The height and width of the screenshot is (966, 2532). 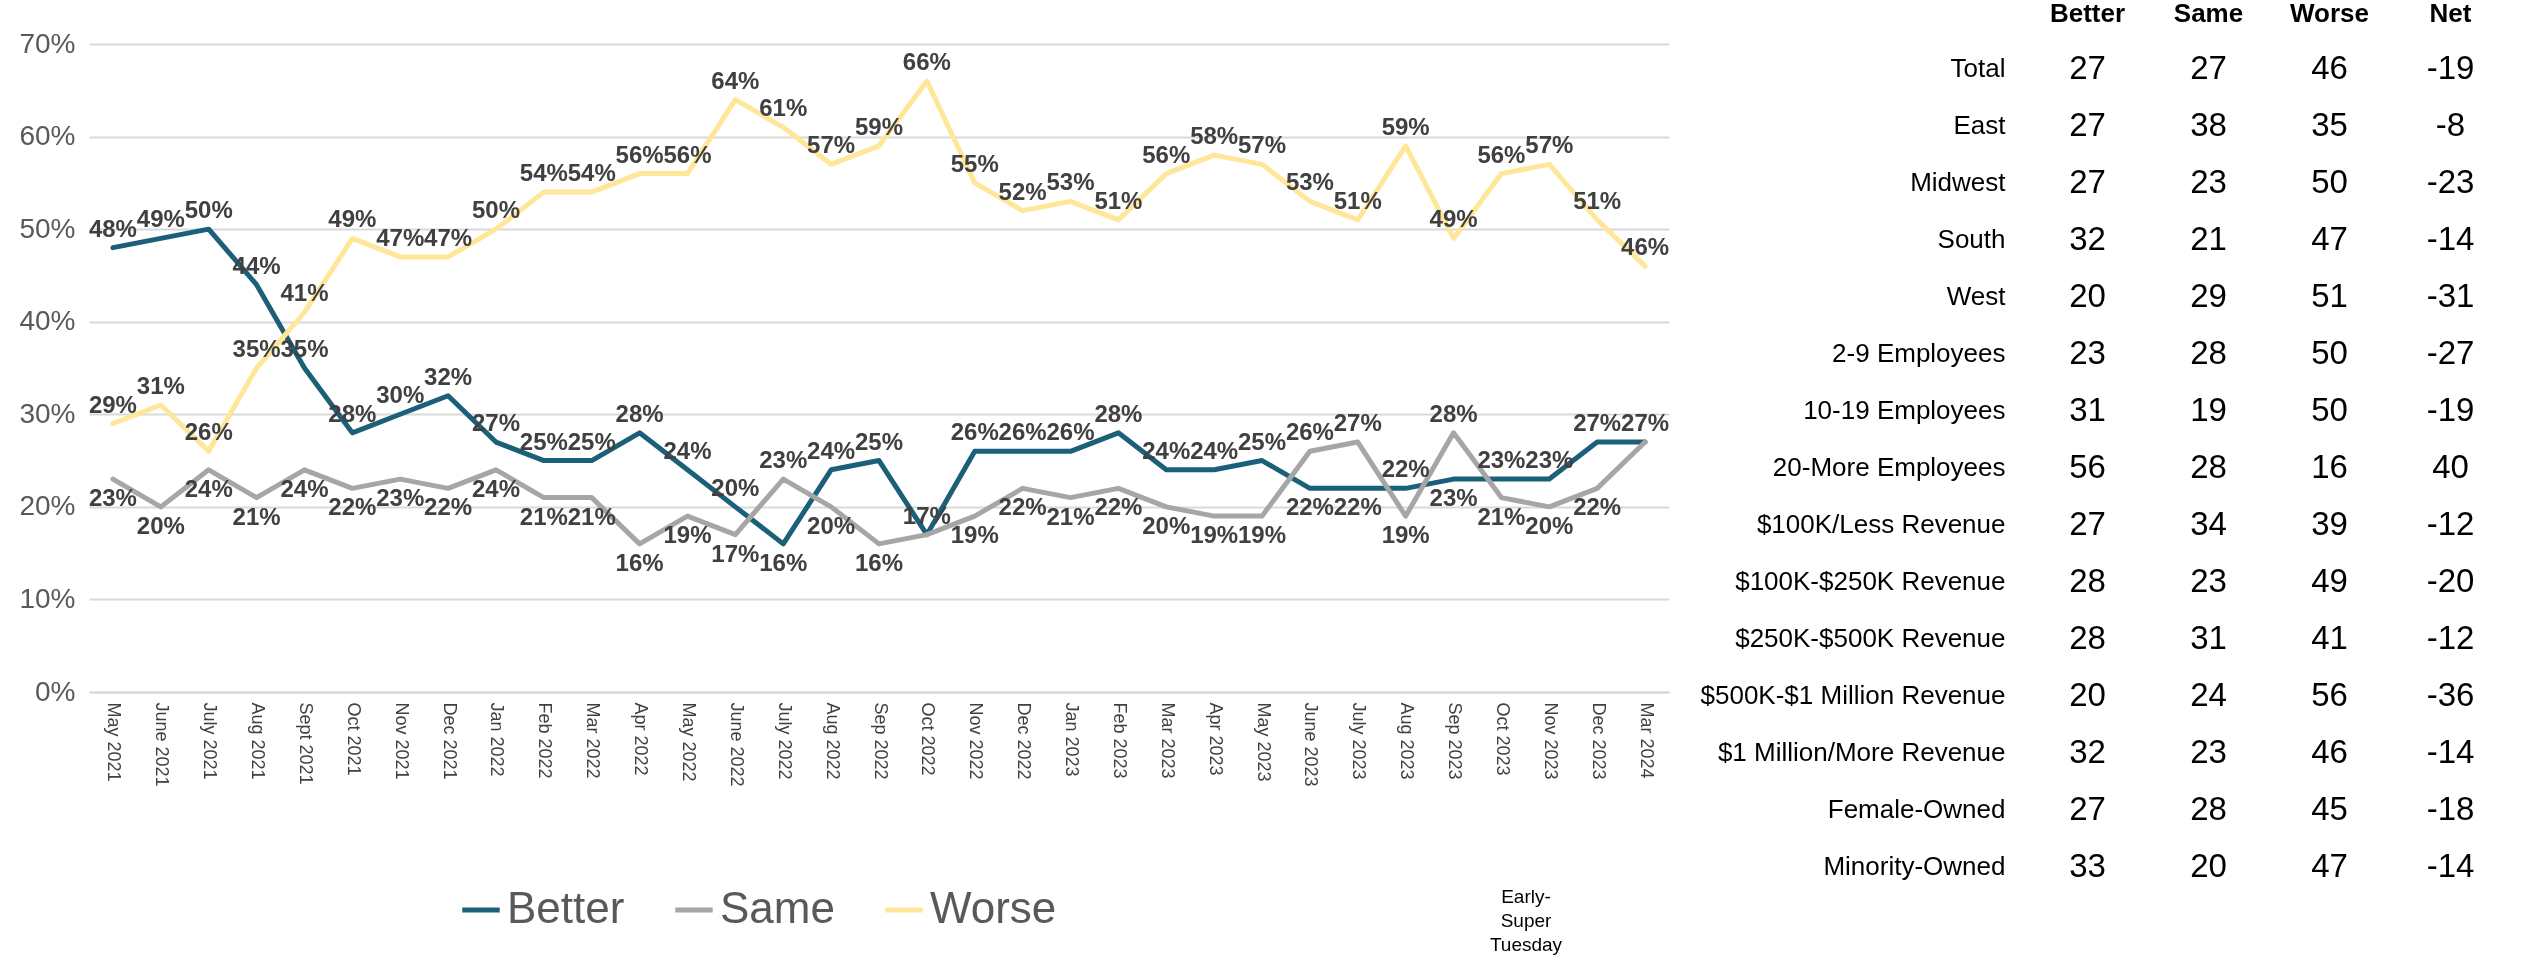 I want to click on x-tick-label: Net, so click(x=2450, y=14).